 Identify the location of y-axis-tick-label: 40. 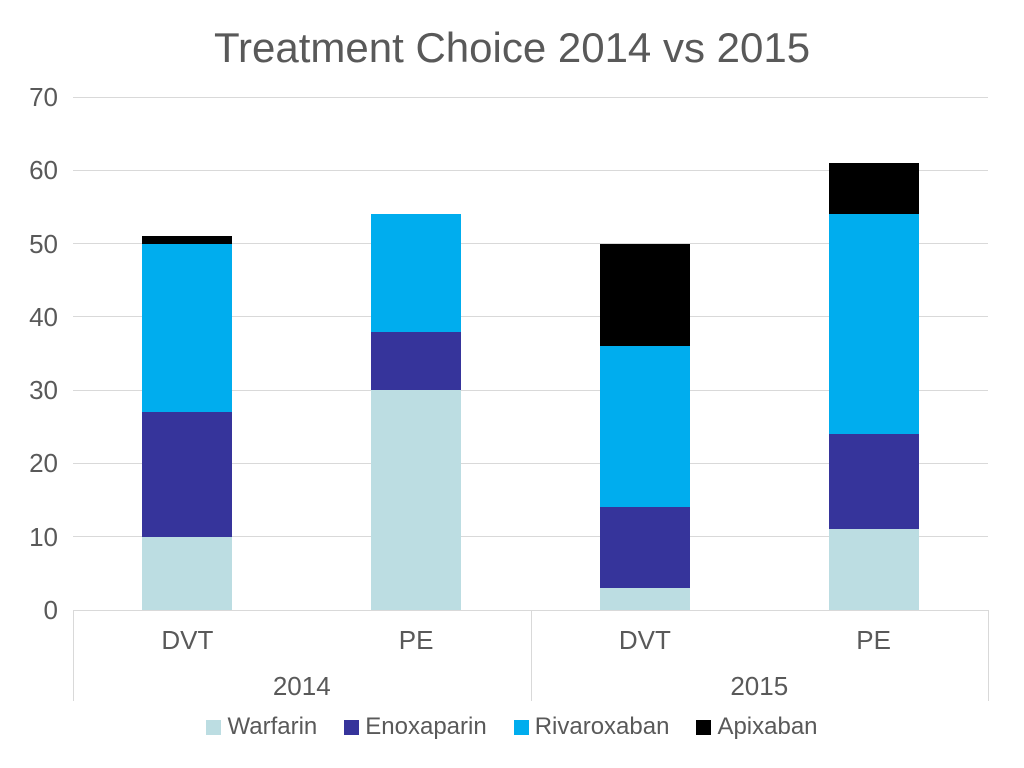
(43, 316).